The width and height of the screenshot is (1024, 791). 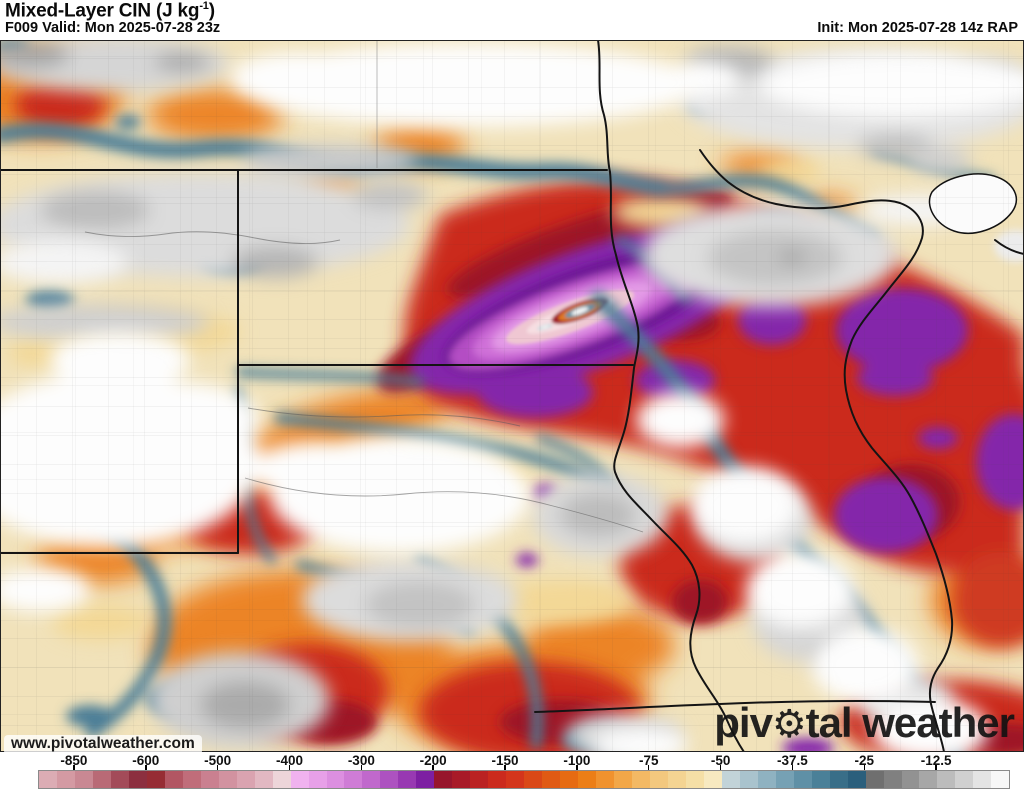 What do you see at coordinates (433, 760) in the screenshot?
I see `colorbar-tick-label: -200` at bounding box center [433, 760].